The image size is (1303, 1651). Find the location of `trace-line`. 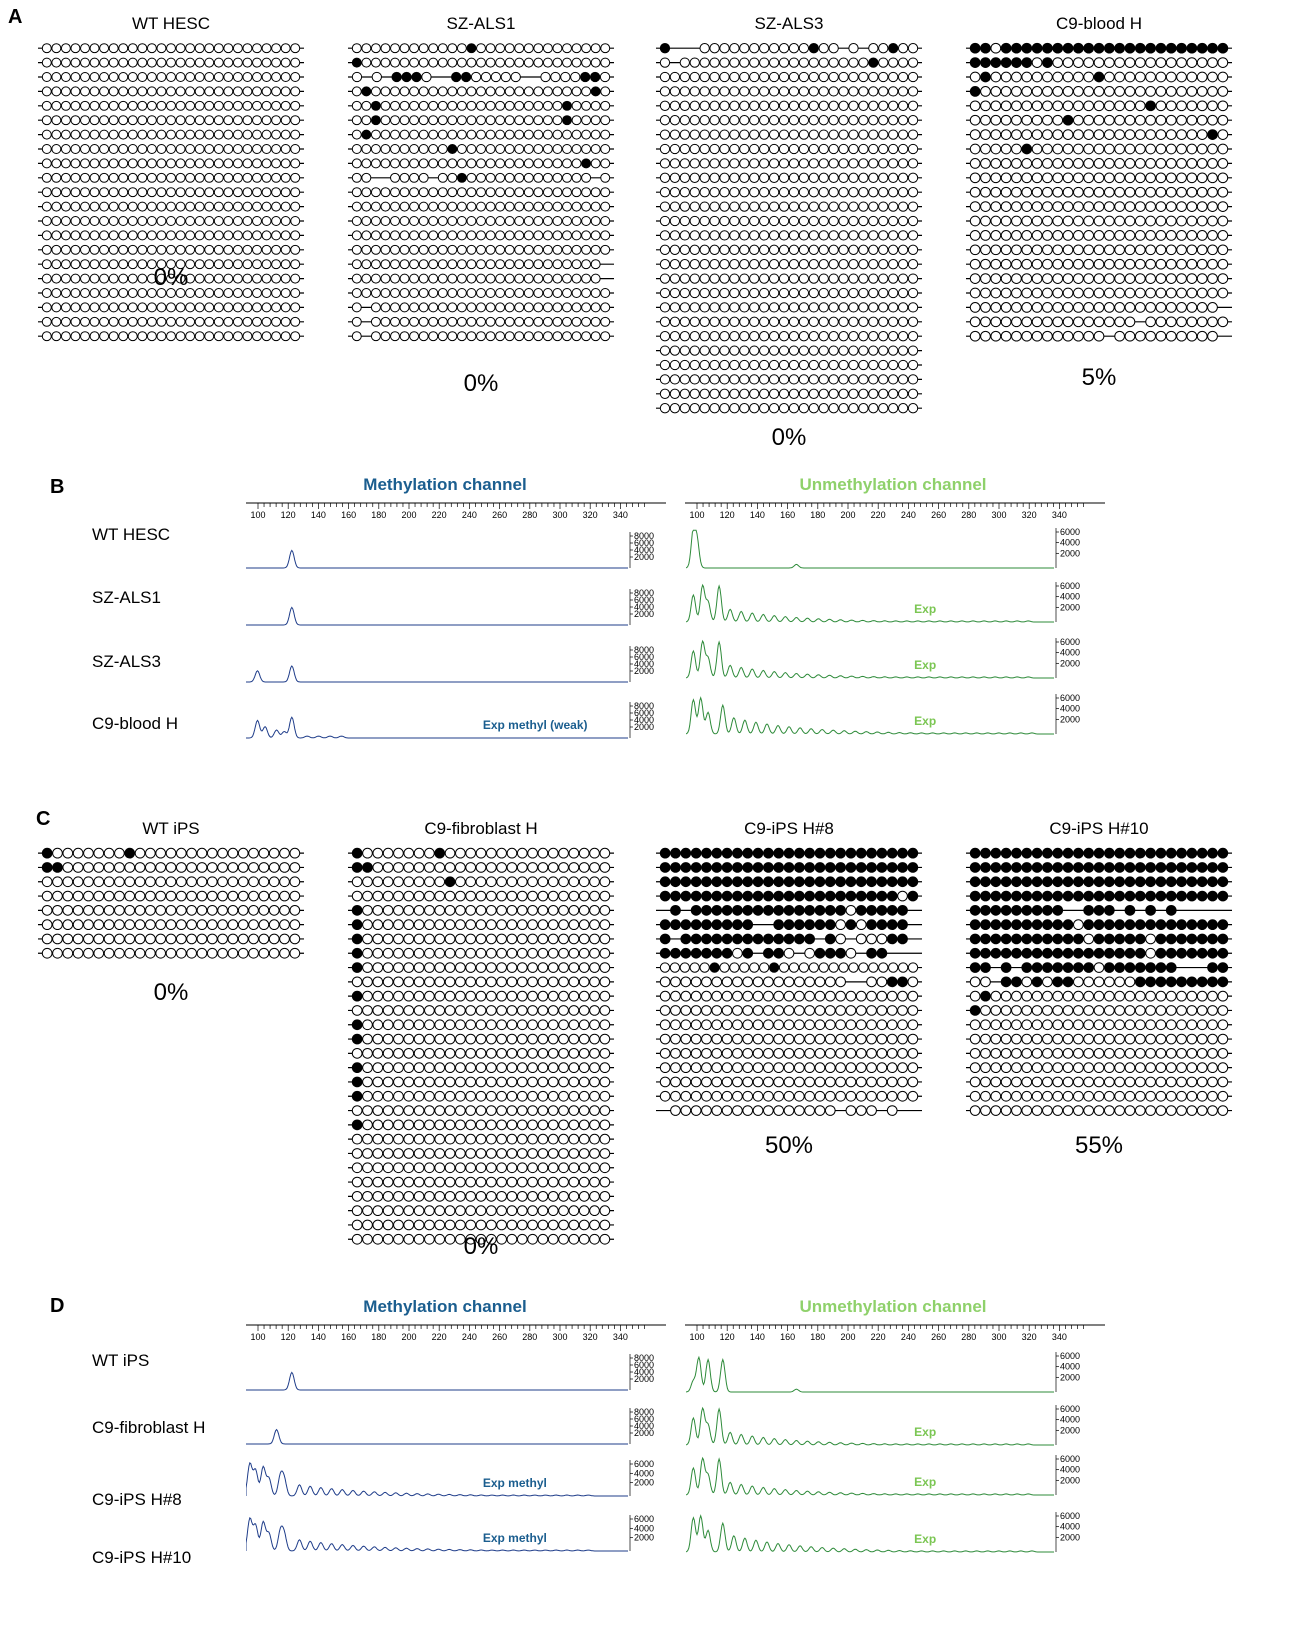

trace-line is located at coordinates (437, 1436).